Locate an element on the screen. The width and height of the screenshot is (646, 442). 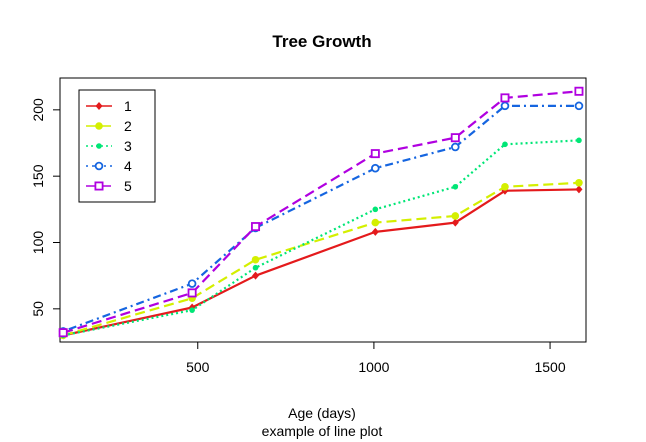
legend-label-1: 1 is located at coordinates (128, 106).